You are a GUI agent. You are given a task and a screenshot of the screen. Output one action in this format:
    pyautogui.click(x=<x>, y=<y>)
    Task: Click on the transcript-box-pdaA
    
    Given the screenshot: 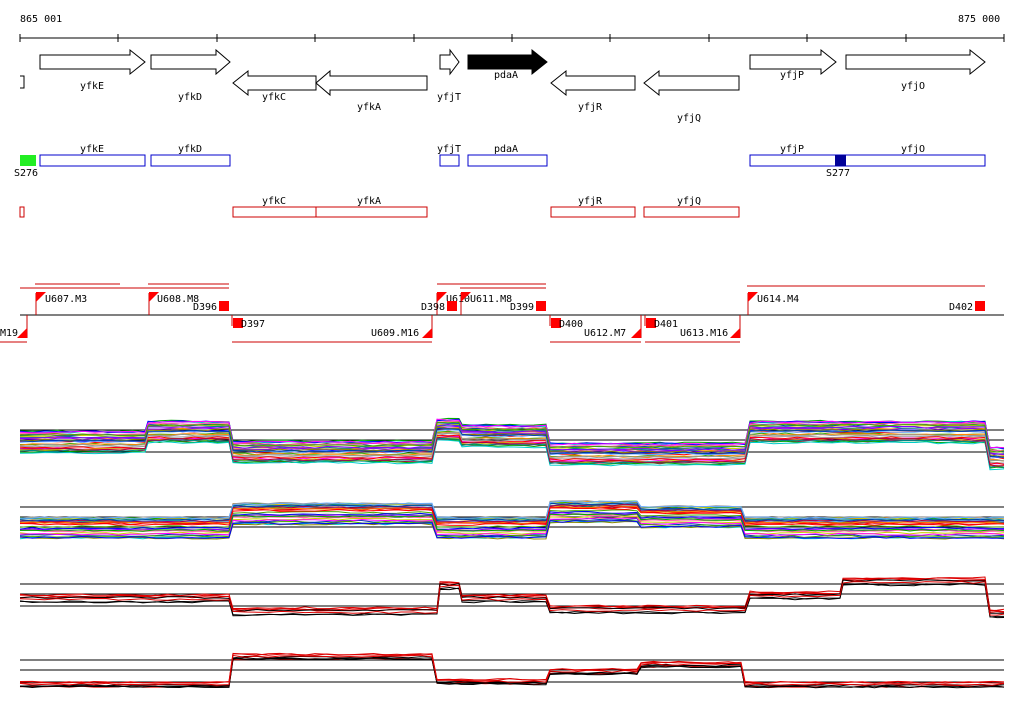 What is the action you would take?
    pyautogui.click(x=507, y=160)
    